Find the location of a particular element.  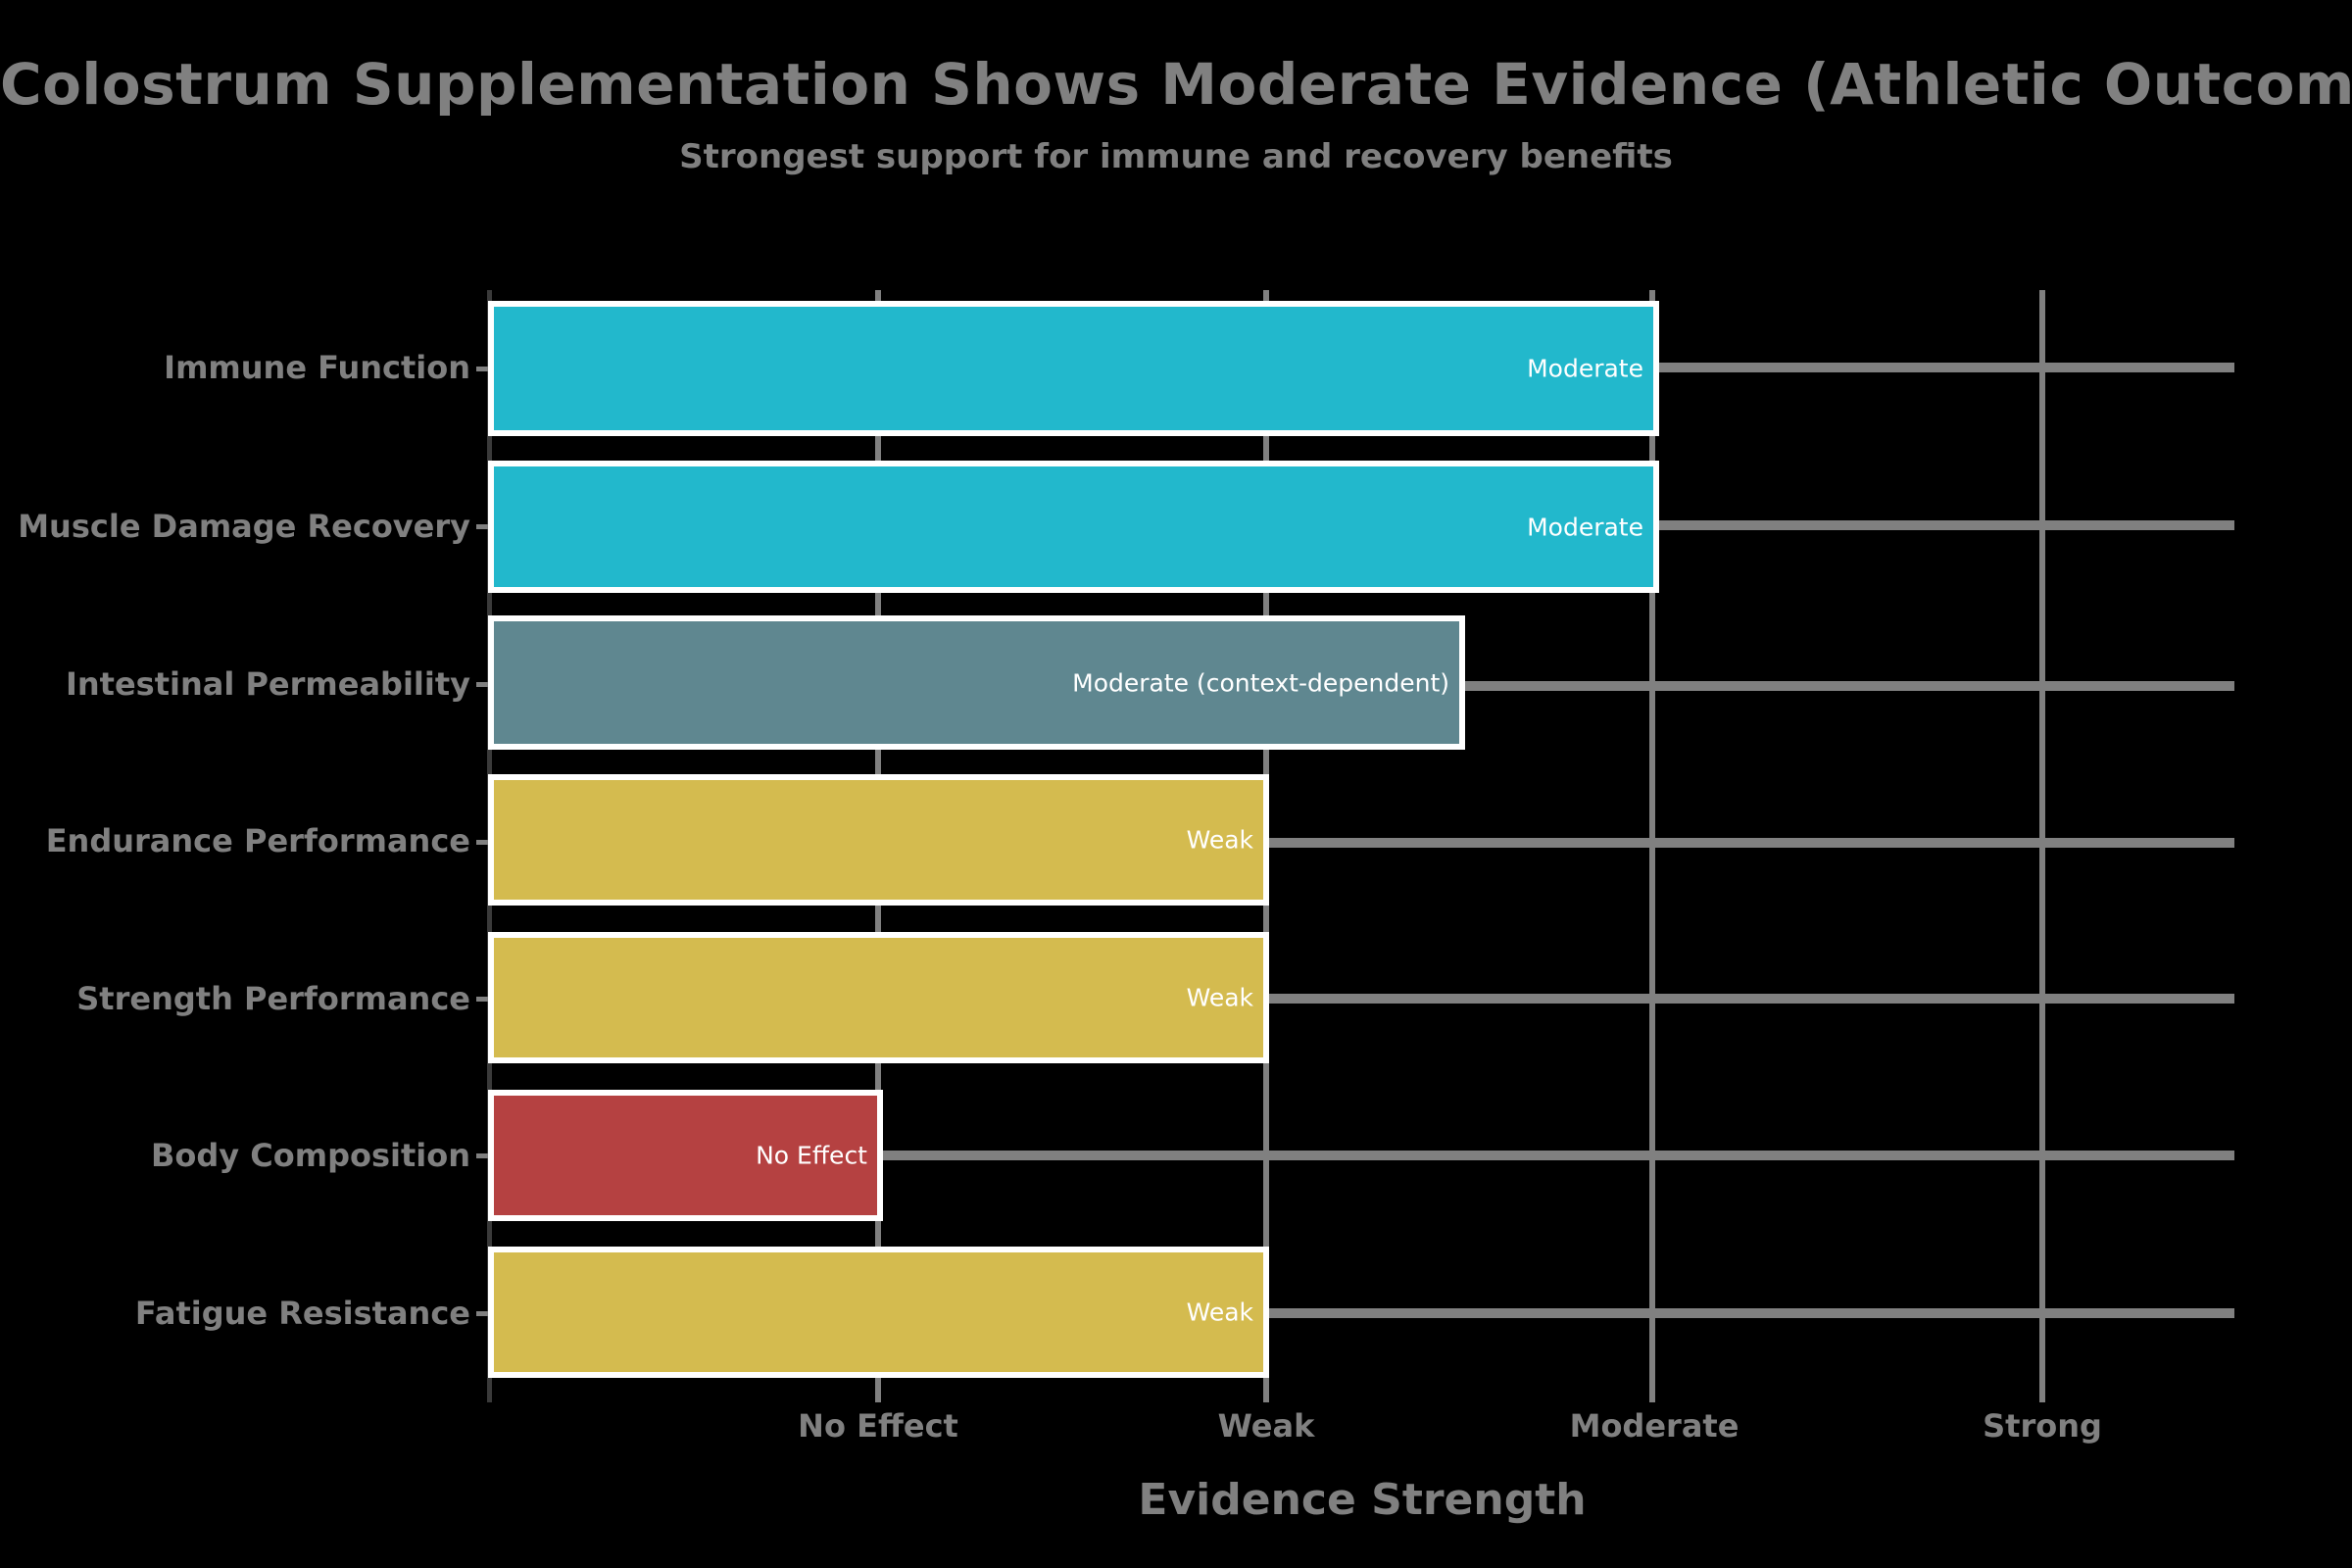

y-label-strength-performance: Strength Performance is located at coordinates (273, 998).